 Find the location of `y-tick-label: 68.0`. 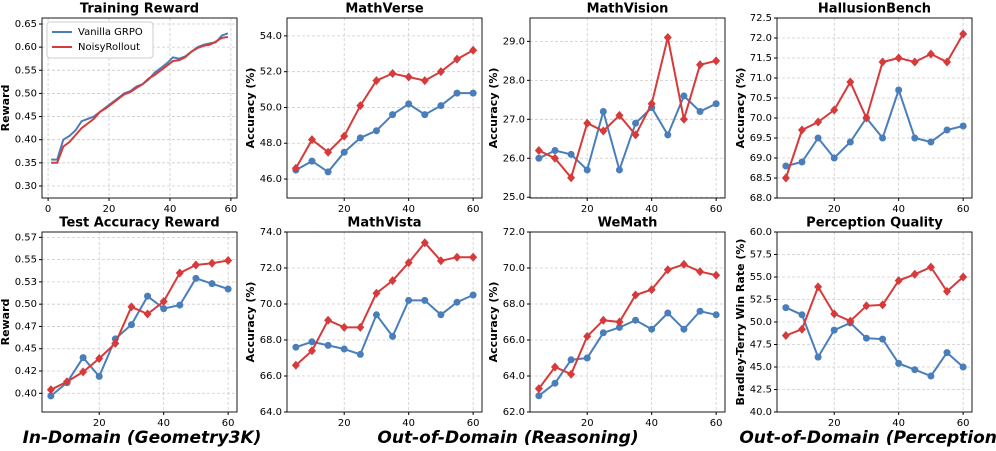

y-tick-label: 68.0 is located at coordinates (271, 340).